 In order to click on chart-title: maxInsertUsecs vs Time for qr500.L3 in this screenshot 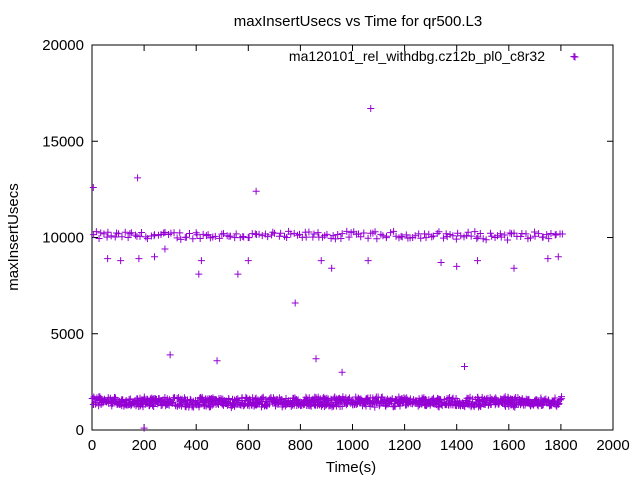, I will do `click(358, 21)`.